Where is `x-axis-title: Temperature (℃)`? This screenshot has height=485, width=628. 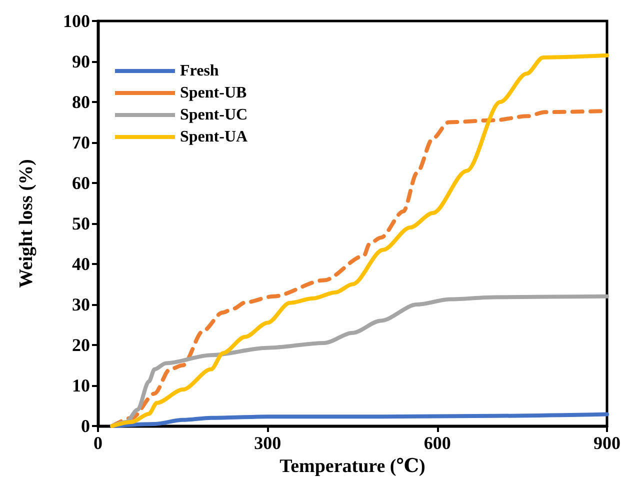
x-axis-title: Temperature (℃) is located at coordinates (353, 466).